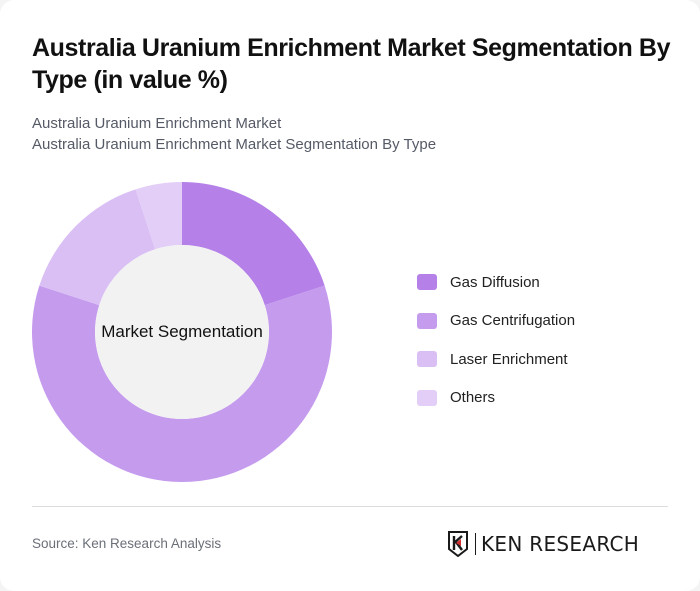  I want to click on legend-item-gas-diffusion: Gas Diffusion, so click(496, 282).